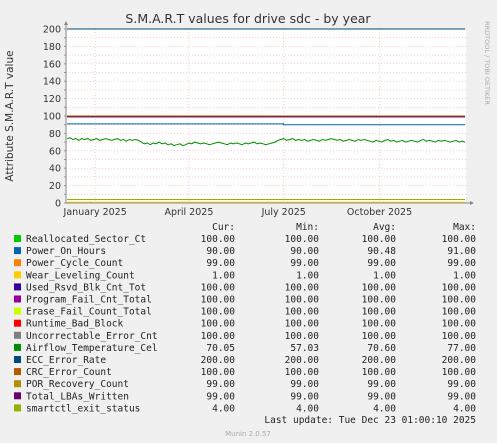 The height and width of the screenshot is (443, 497). I want to click on legend-cur: 4.00, so click(223, 408).